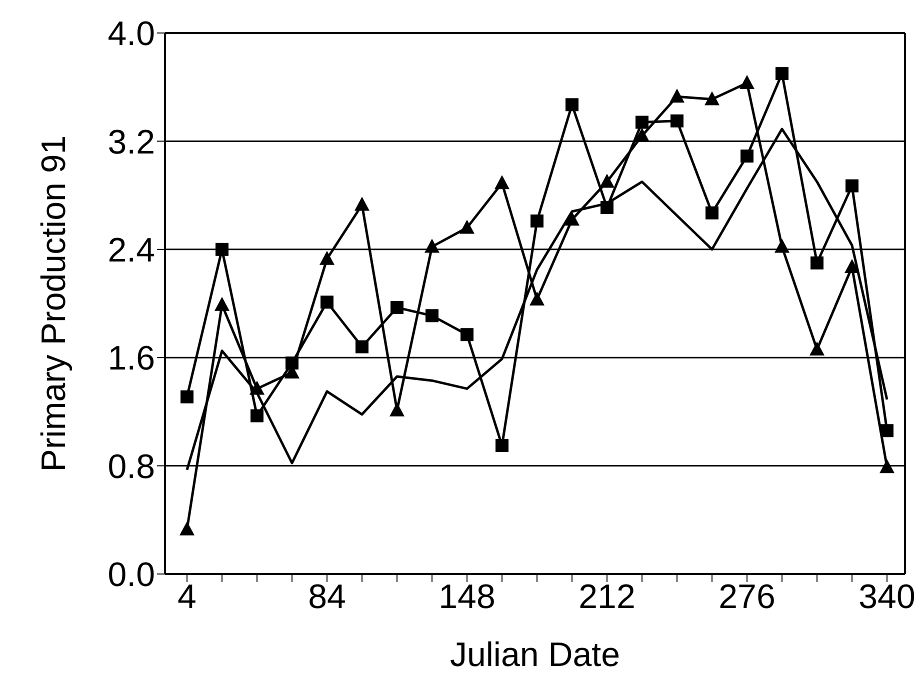  What do you see at coordinates (747, 597) in the screenshot?
I see `x-tick-label: 276` at bounding box center [747, 597].